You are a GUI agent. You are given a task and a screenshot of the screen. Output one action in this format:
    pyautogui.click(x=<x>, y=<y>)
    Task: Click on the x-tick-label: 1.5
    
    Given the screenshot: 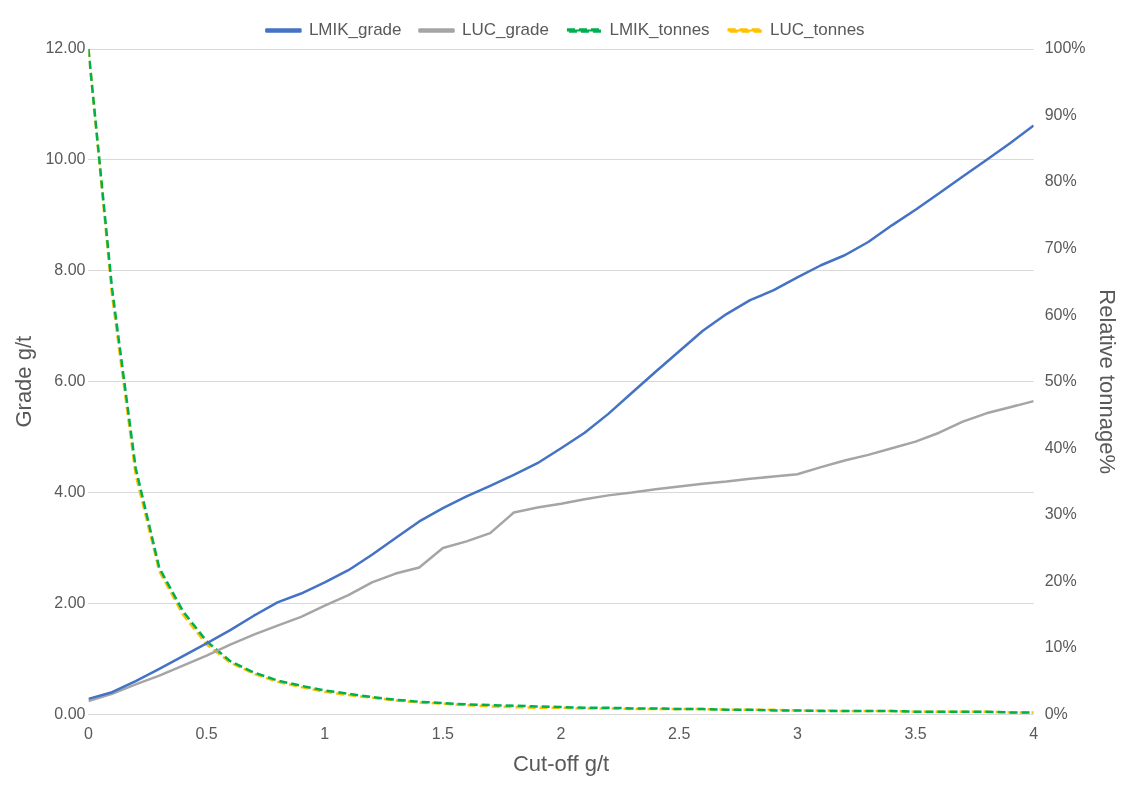 What is the action you would take?
    pyautogui.click(x=443, y=734)
    